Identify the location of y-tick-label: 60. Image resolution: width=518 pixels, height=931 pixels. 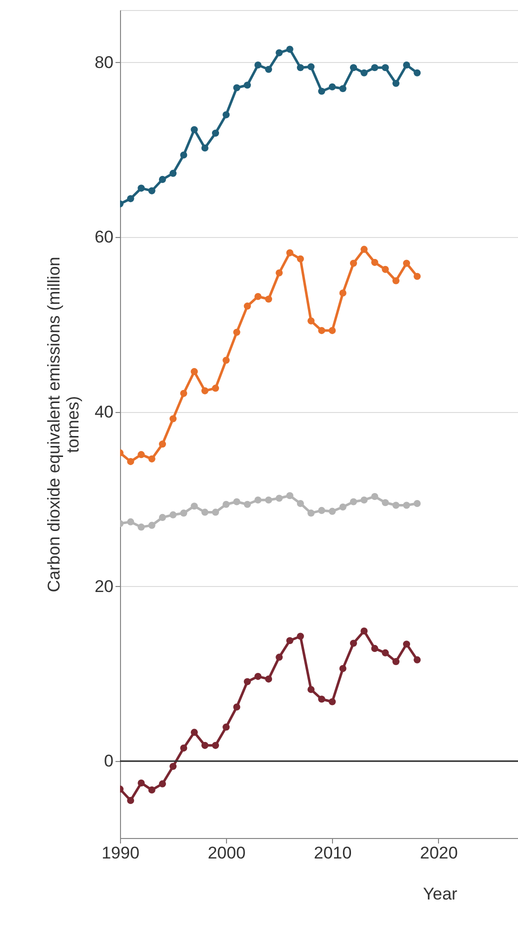
(104, 237).